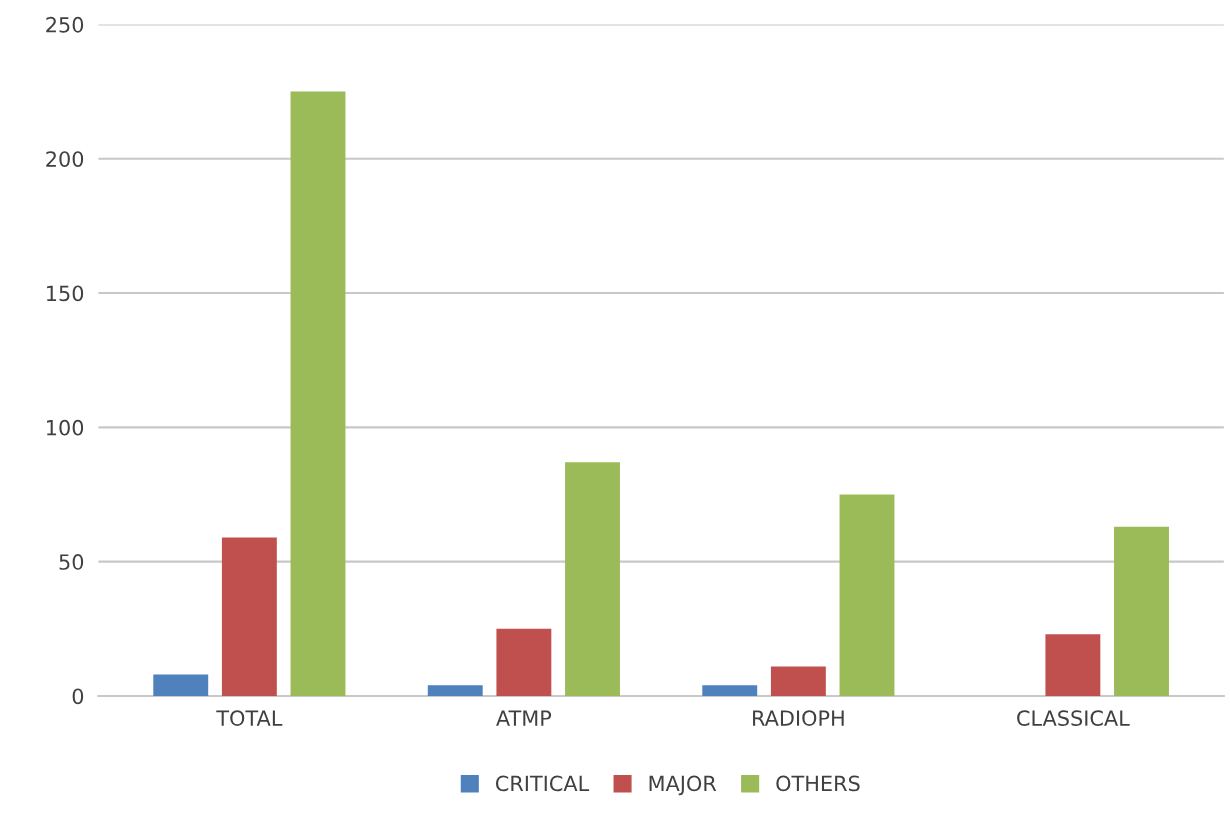 This screenshot has height=814, width=1230. What do you see at coordinates (524, 718) in the screenshot?
I see `x-tick-label: ATMP` at bounding box center [524, 718].